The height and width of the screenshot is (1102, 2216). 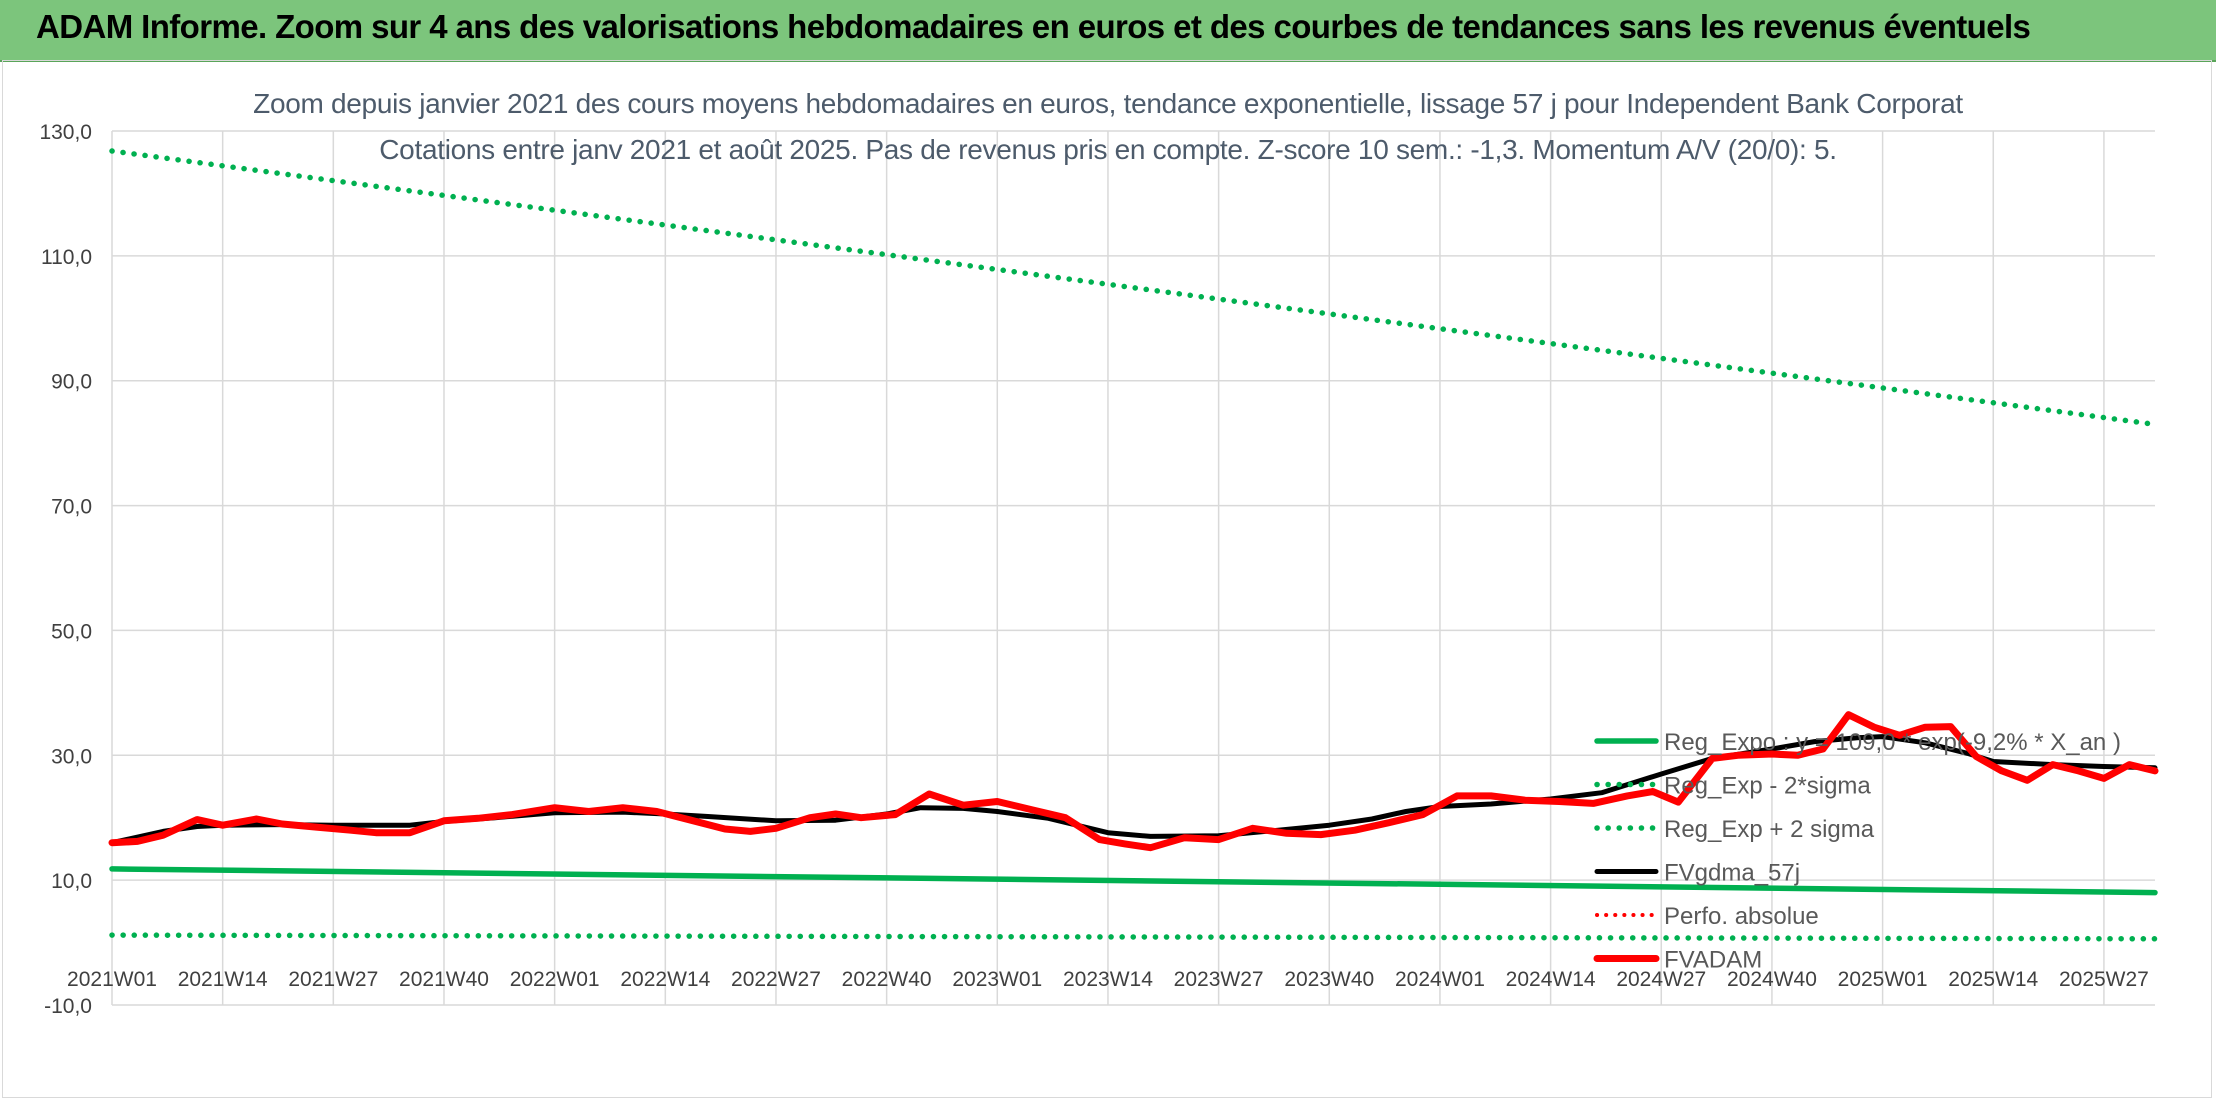 What do you see at coordinates (997, 979) in the screenshot?
I see `x-tick-label: 2023W01` at bounding box center [997, 979].